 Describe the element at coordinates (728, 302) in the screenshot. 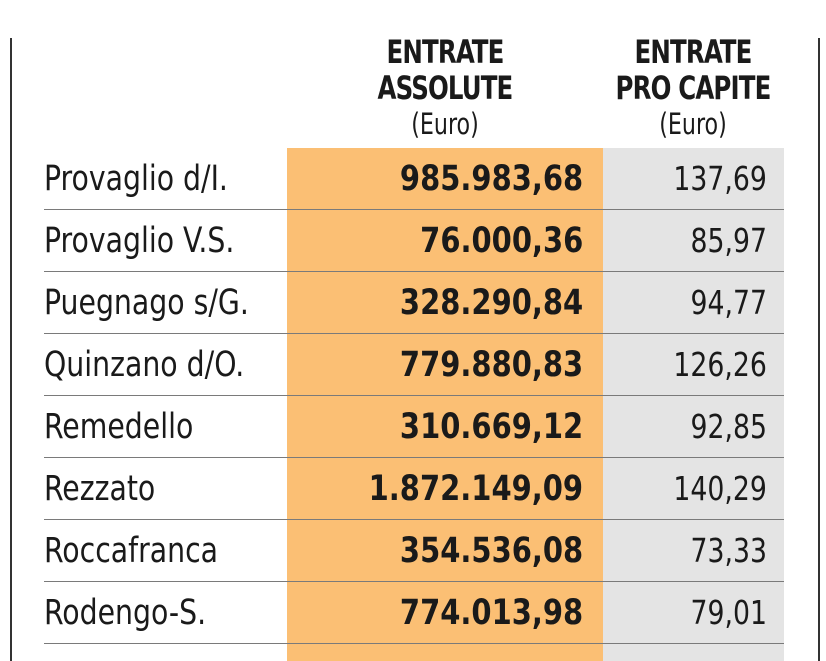

I see `per-capita-revenue: 94,77` at that location.